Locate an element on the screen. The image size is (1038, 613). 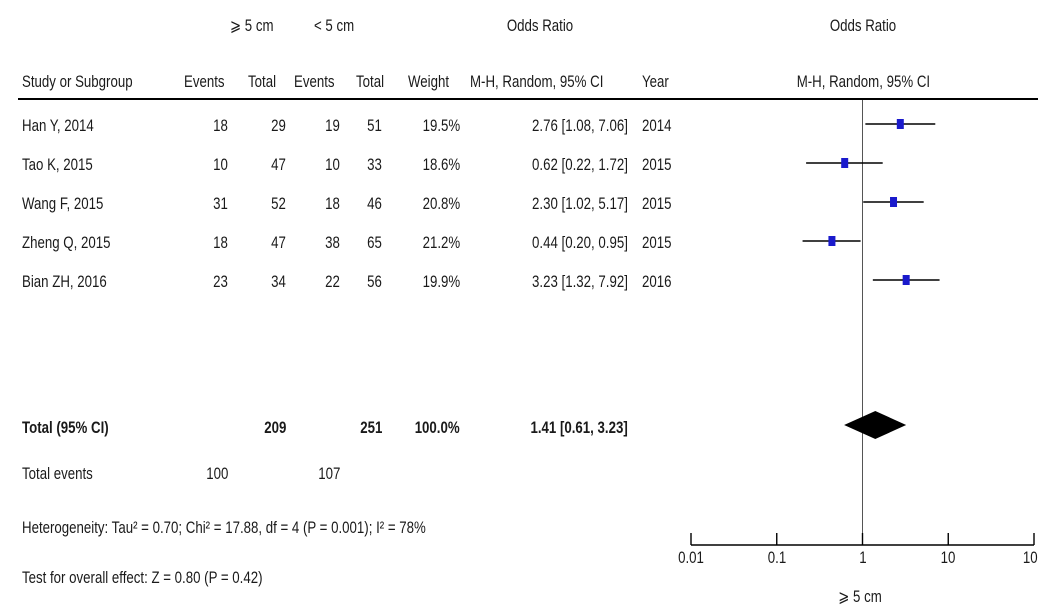
total-events-label: Total events is located at coordinates (57, 473).